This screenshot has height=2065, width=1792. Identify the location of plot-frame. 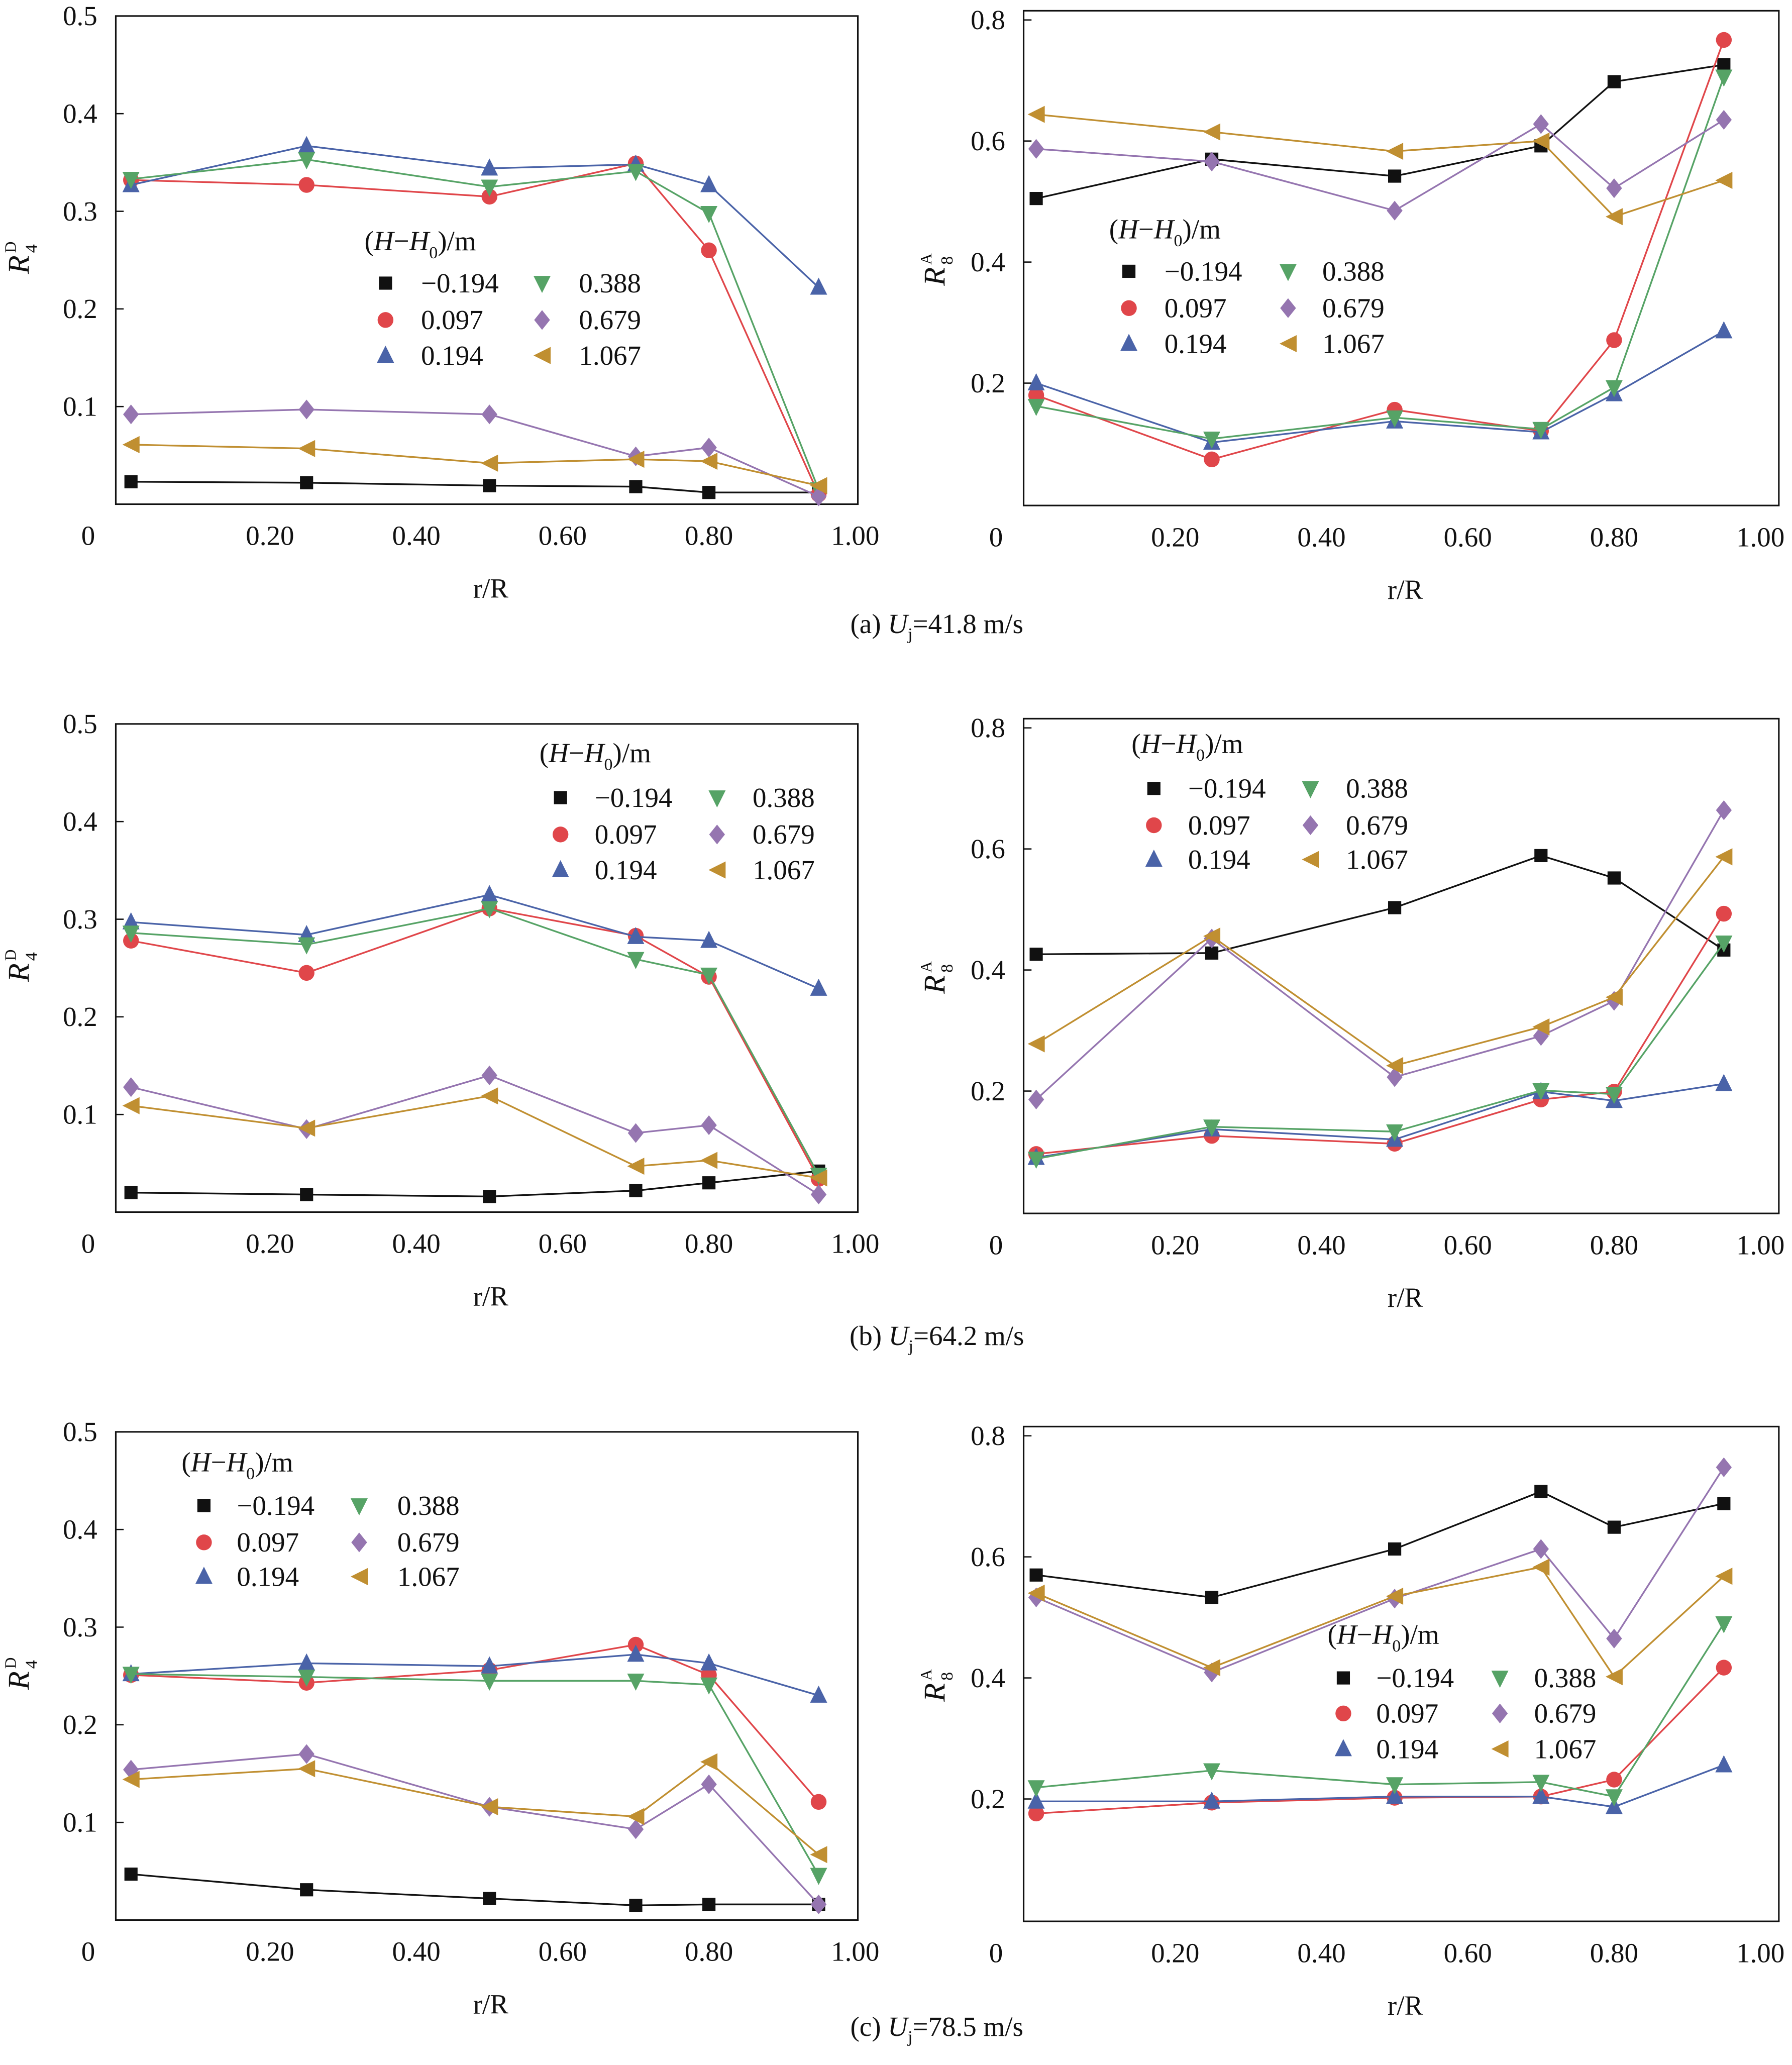
(487, 968).